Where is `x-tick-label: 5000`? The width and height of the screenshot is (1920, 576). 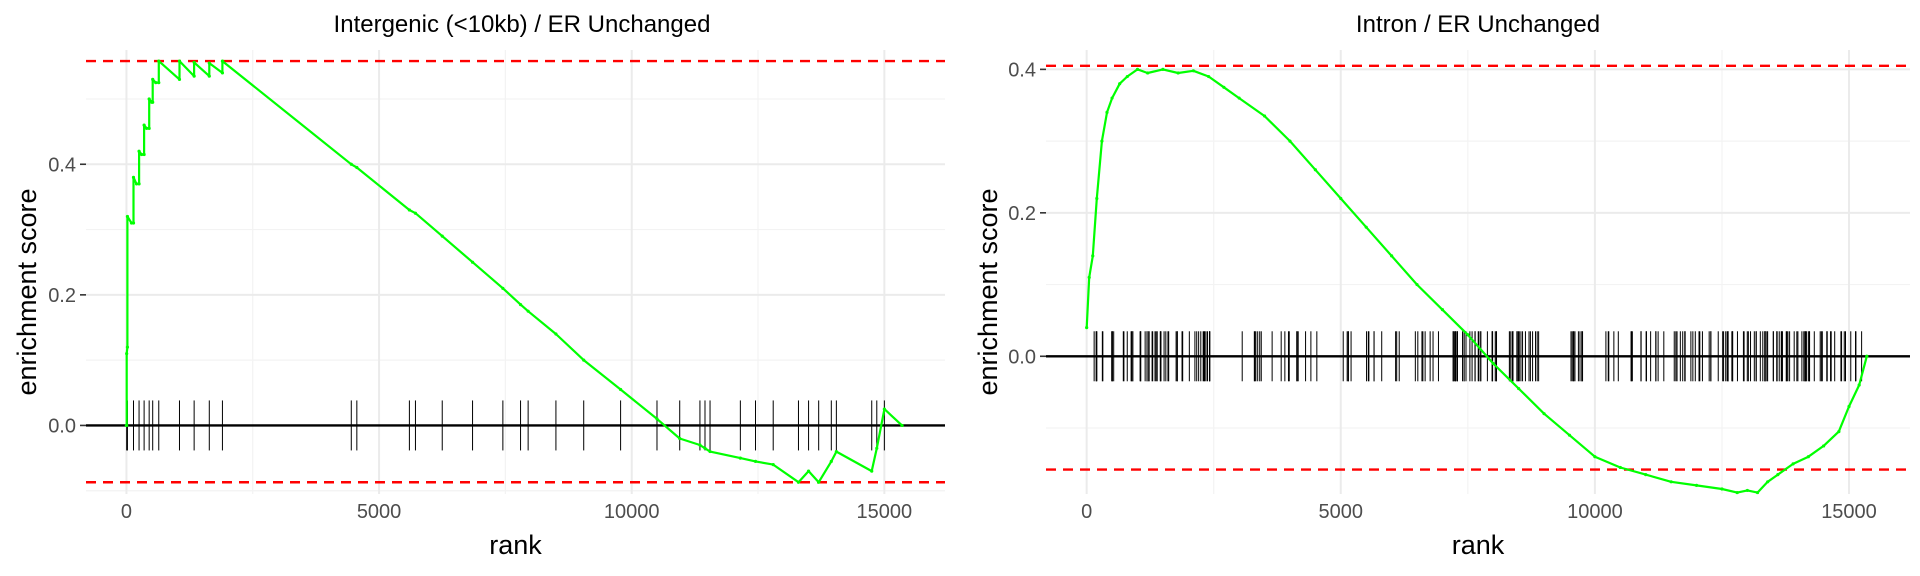 x-tick-label: 5000 is located at coordinates (379, 512).